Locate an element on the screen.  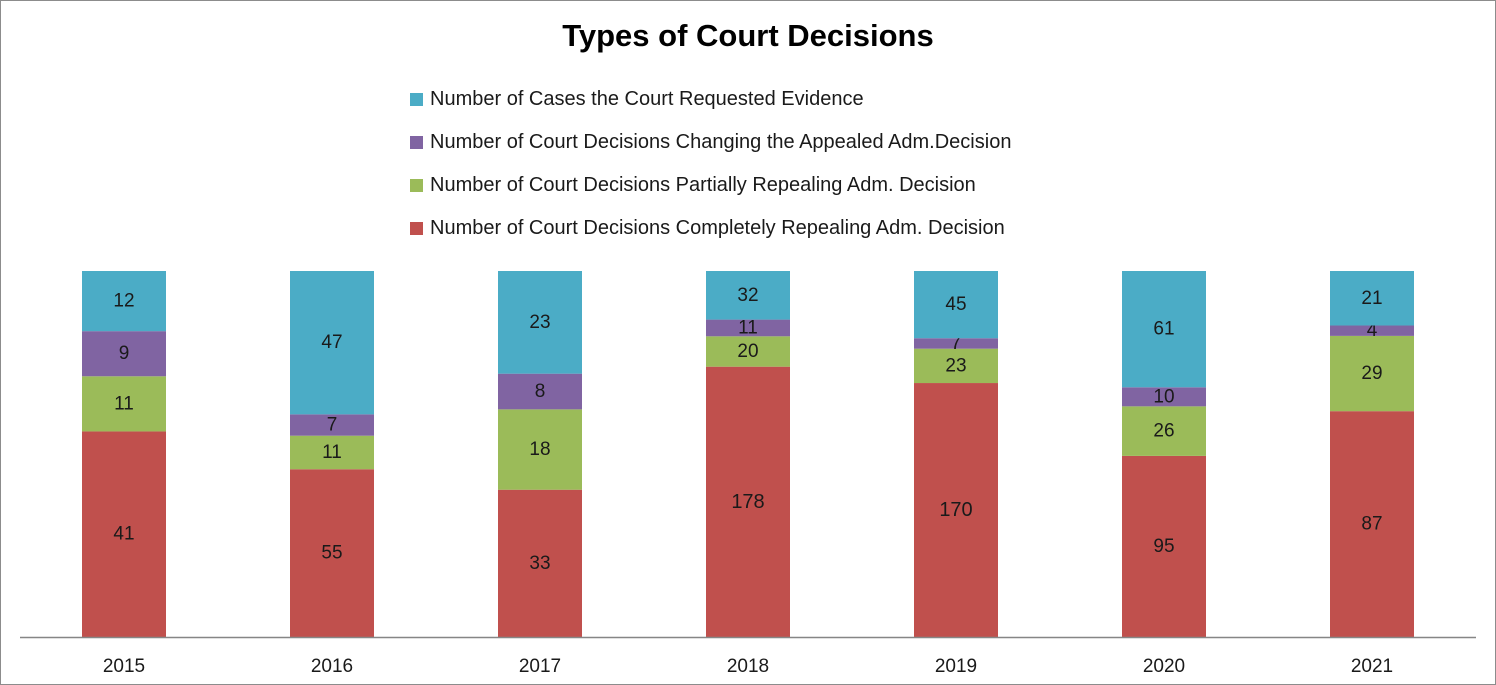
bar-2020-number-of-court-decisions-changing-the-appealed-adm-decision is located at coordinates (1164, 397).